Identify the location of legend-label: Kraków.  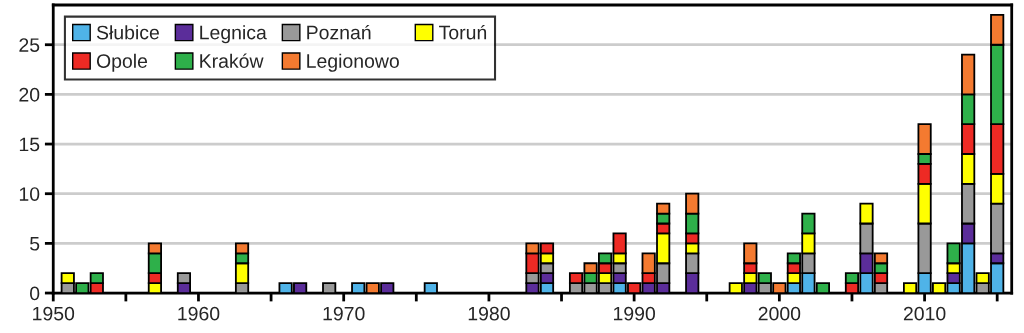
(232, 60).